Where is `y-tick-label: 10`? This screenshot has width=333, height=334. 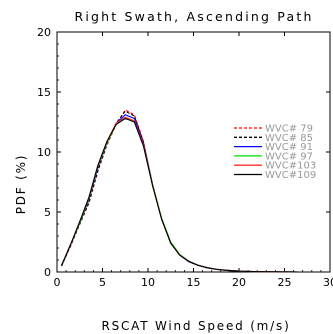 y-tick-label: 10 is located at coordinates (44, 152).